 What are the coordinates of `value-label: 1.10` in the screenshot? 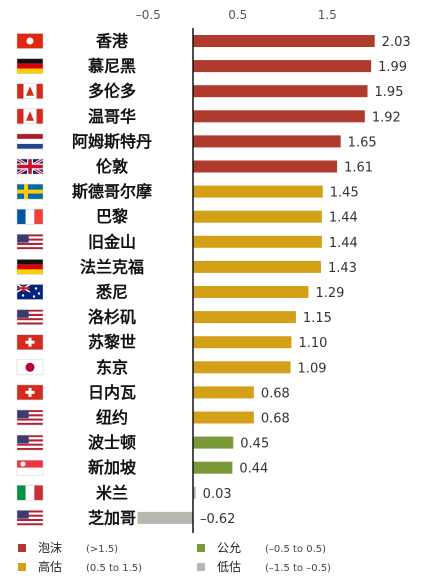 It's located at (312, 343).